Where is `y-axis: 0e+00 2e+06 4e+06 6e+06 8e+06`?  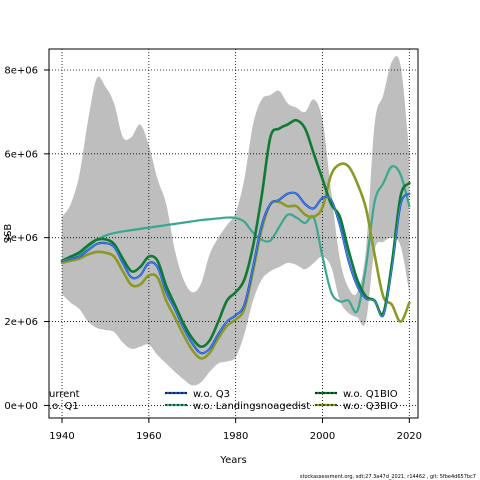 y-axis: 0e+00 2e+06 4e+06 6e+06 8e+06 is located at coordinates (26, 238).